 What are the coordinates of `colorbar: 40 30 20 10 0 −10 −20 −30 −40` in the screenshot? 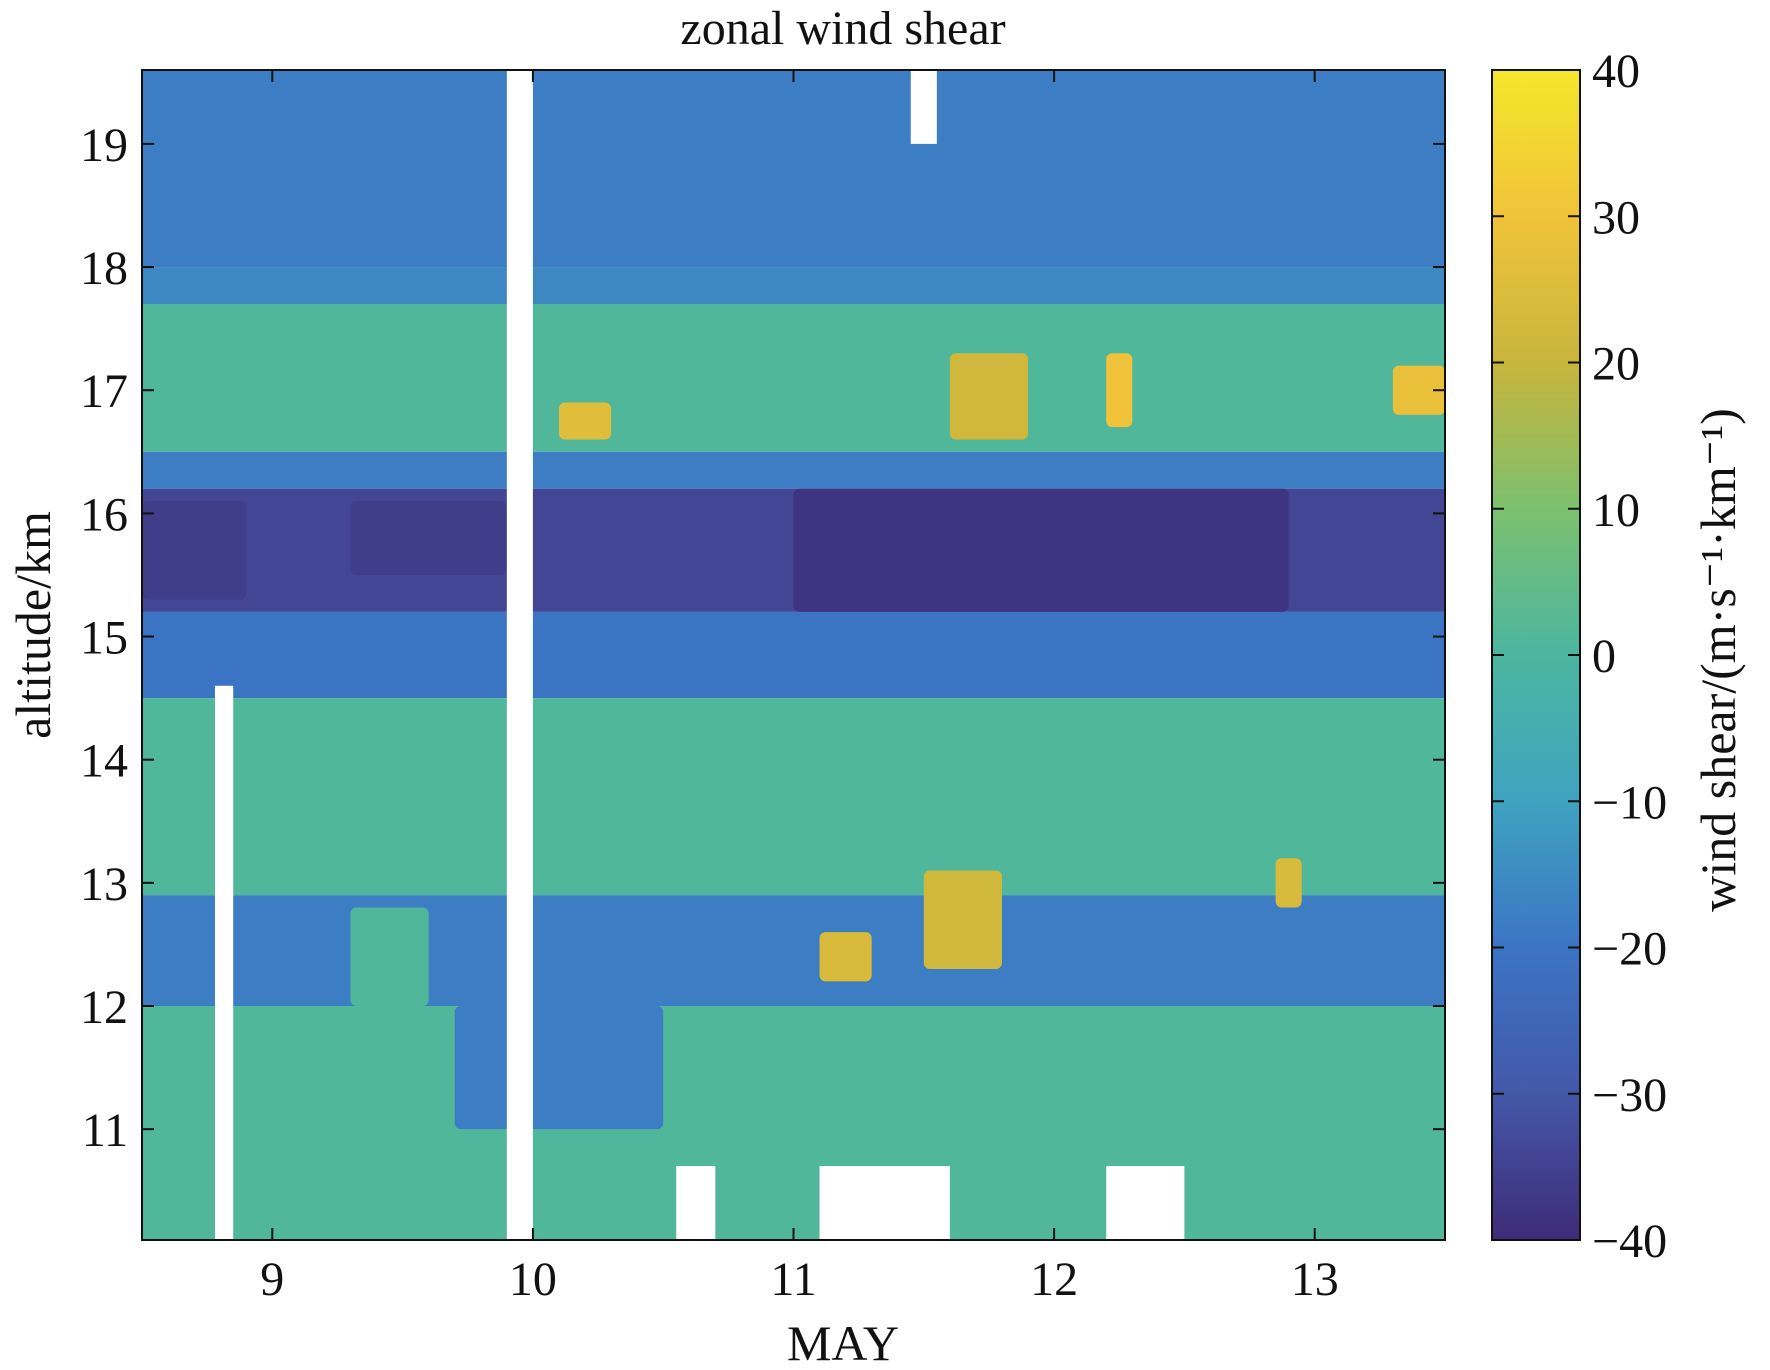 It's located at (1579, 656).